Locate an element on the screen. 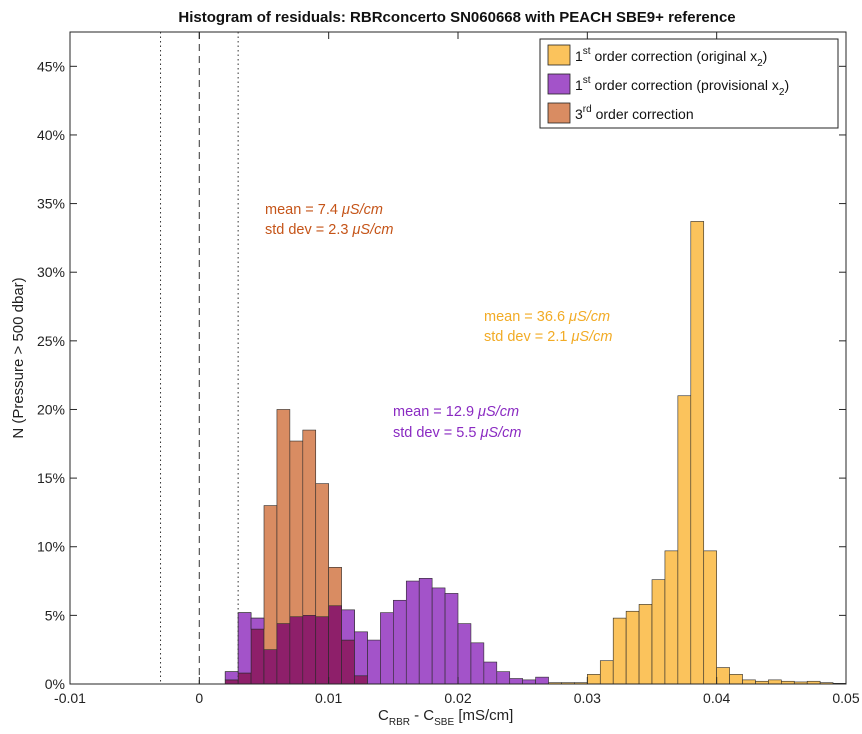 This screenshot has width=862, height=734. legend-swatch-original is located at coordinates (559, 55).